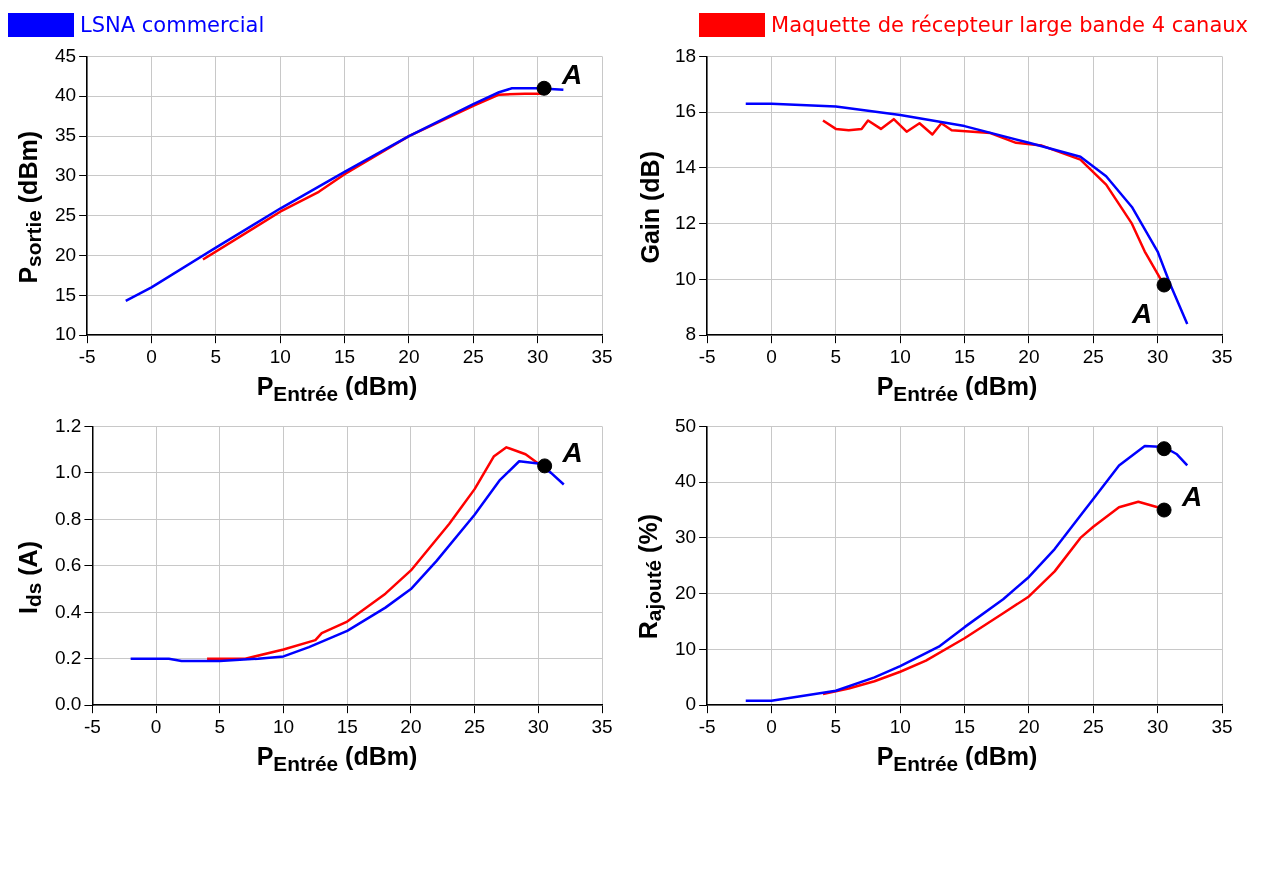  Describe the element at coordinates (68, 611) in the screenshot. I see `y-tick-label: 0.4` at that location.